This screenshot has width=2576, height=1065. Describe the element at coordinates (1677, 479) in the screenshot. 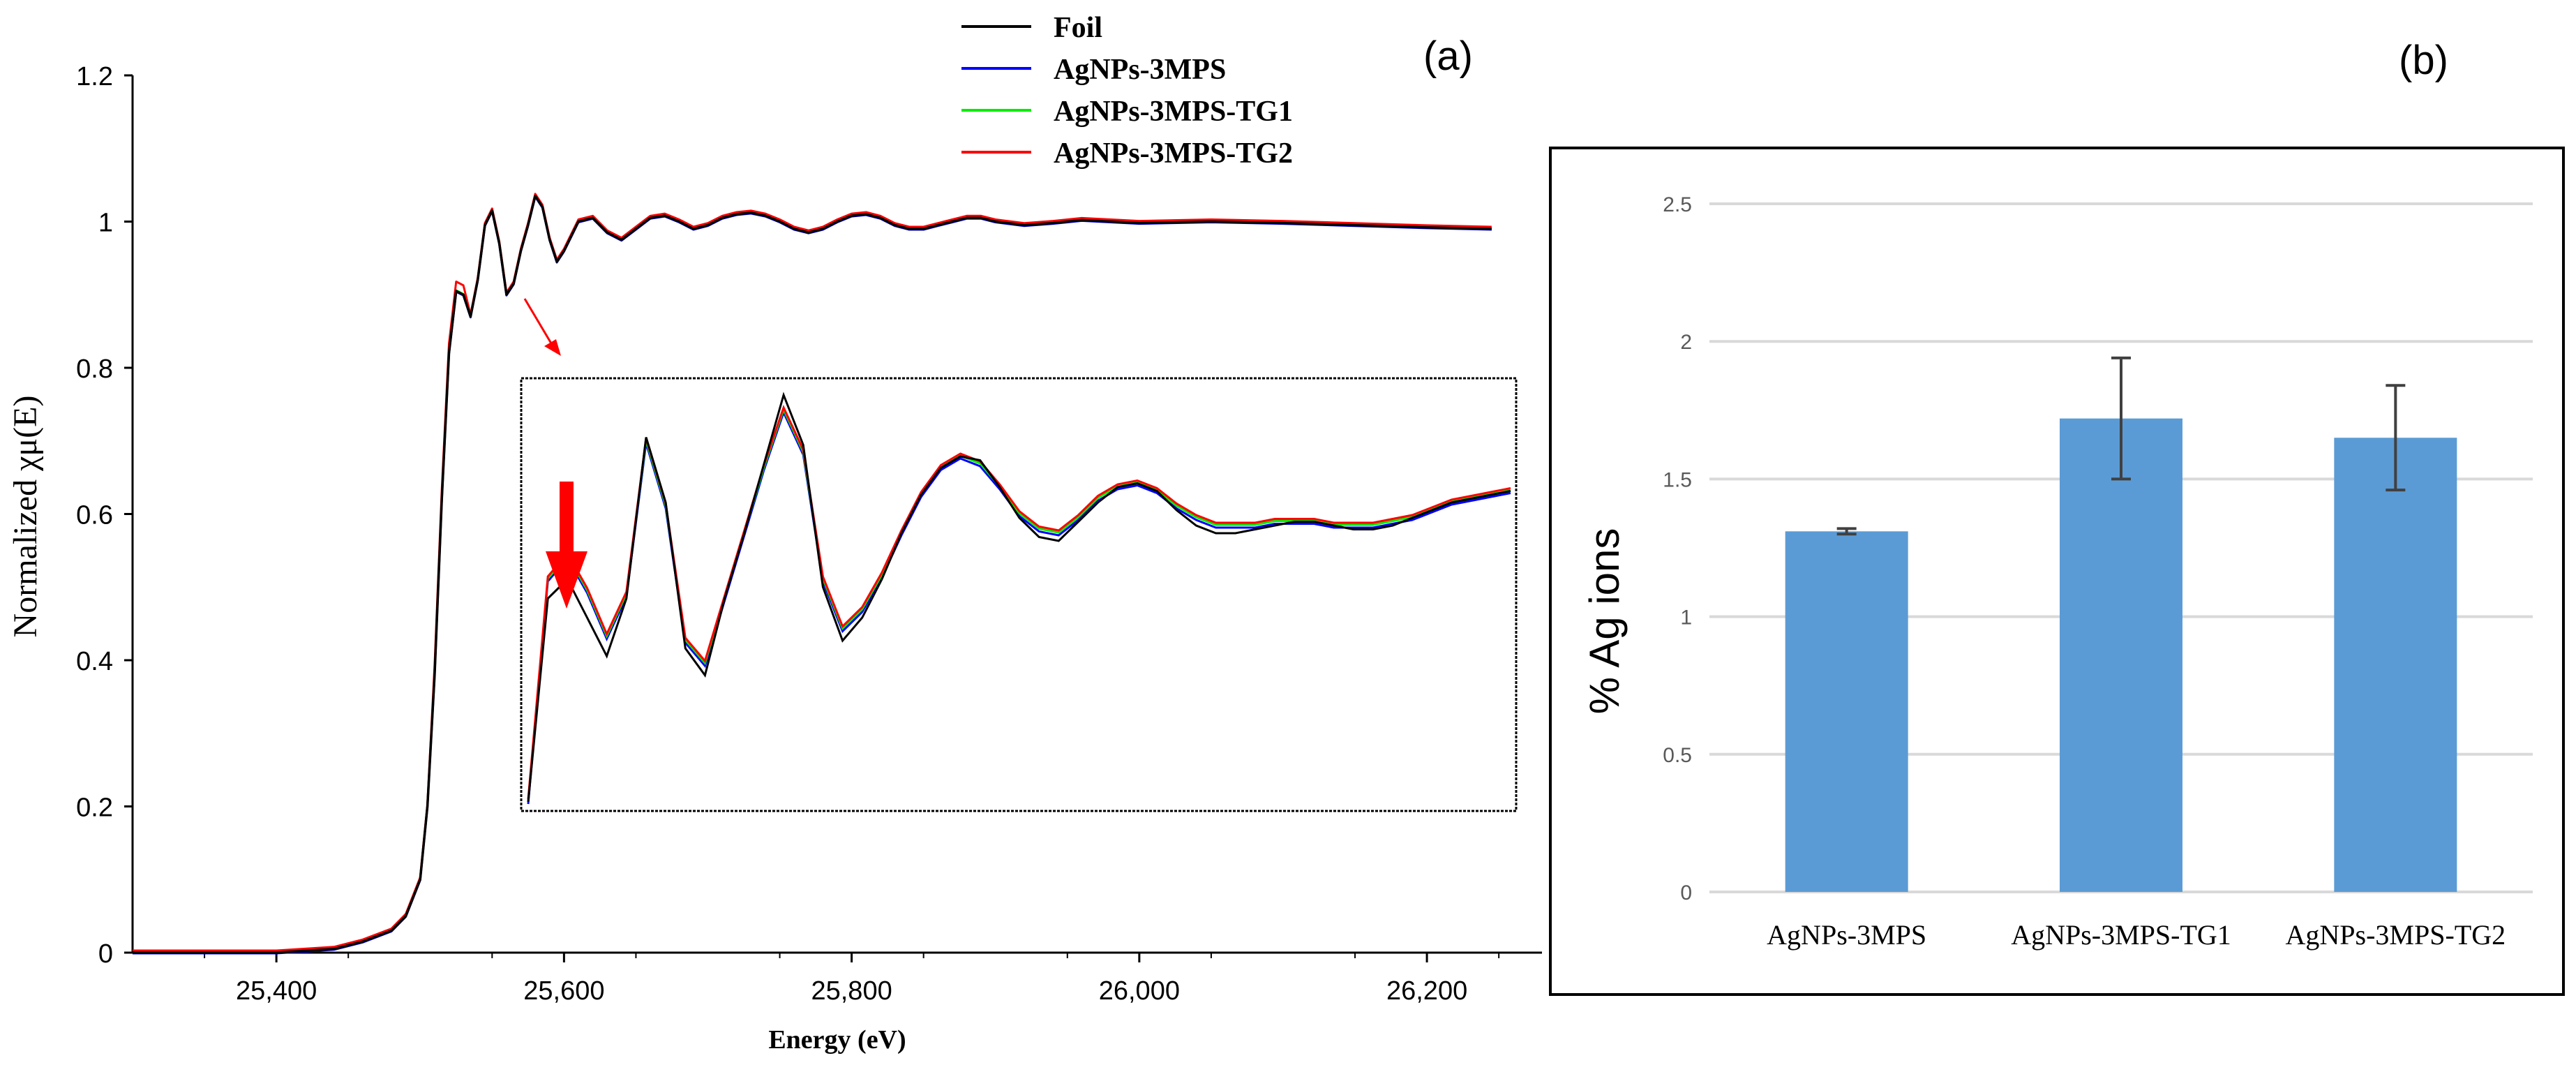

I see `b-ytick-label: 1.5` at that location.